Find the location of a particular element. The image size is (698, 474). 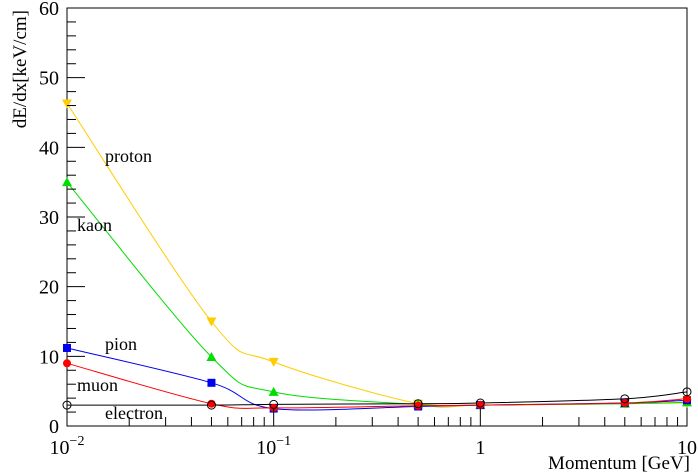

y-tick-label: 20 is located at coordinates (49, 288).